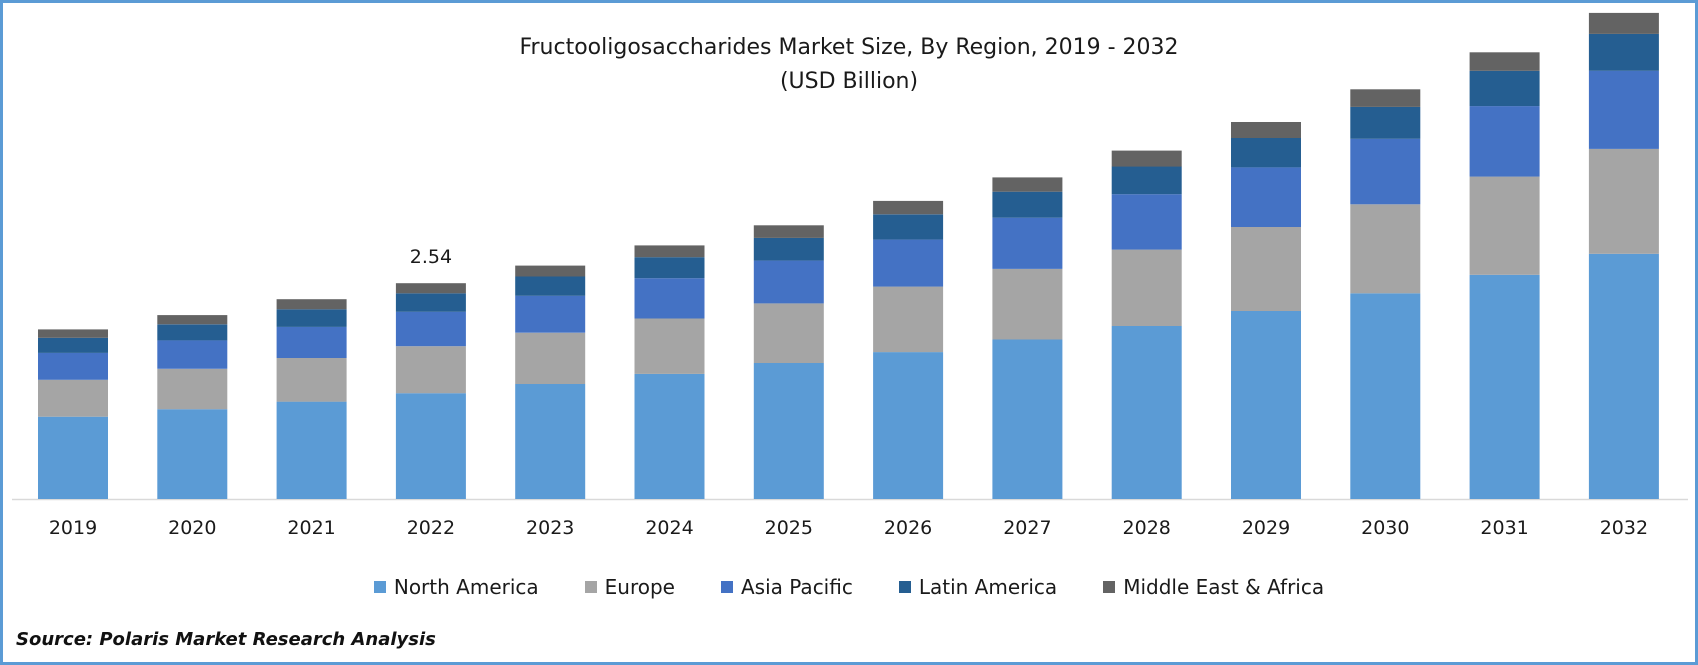 The width and height of the screenshot is (1698, 665). I want to click on bar-segment-europe-2024, so click(669, 346).